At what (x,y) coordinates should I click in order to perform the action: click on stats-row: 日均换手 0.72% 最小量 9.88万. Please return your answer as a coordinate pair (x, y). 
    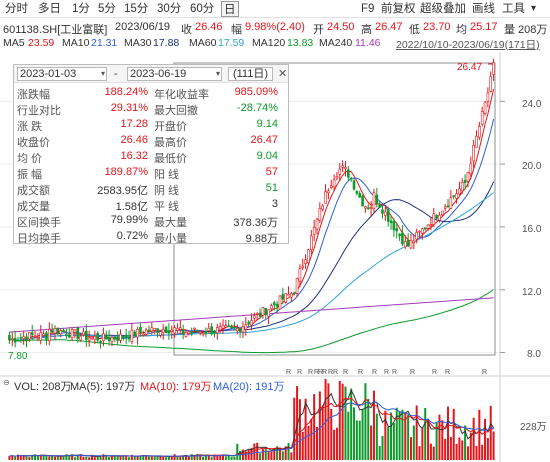
    Looking at the image, I should click on (151, 238).